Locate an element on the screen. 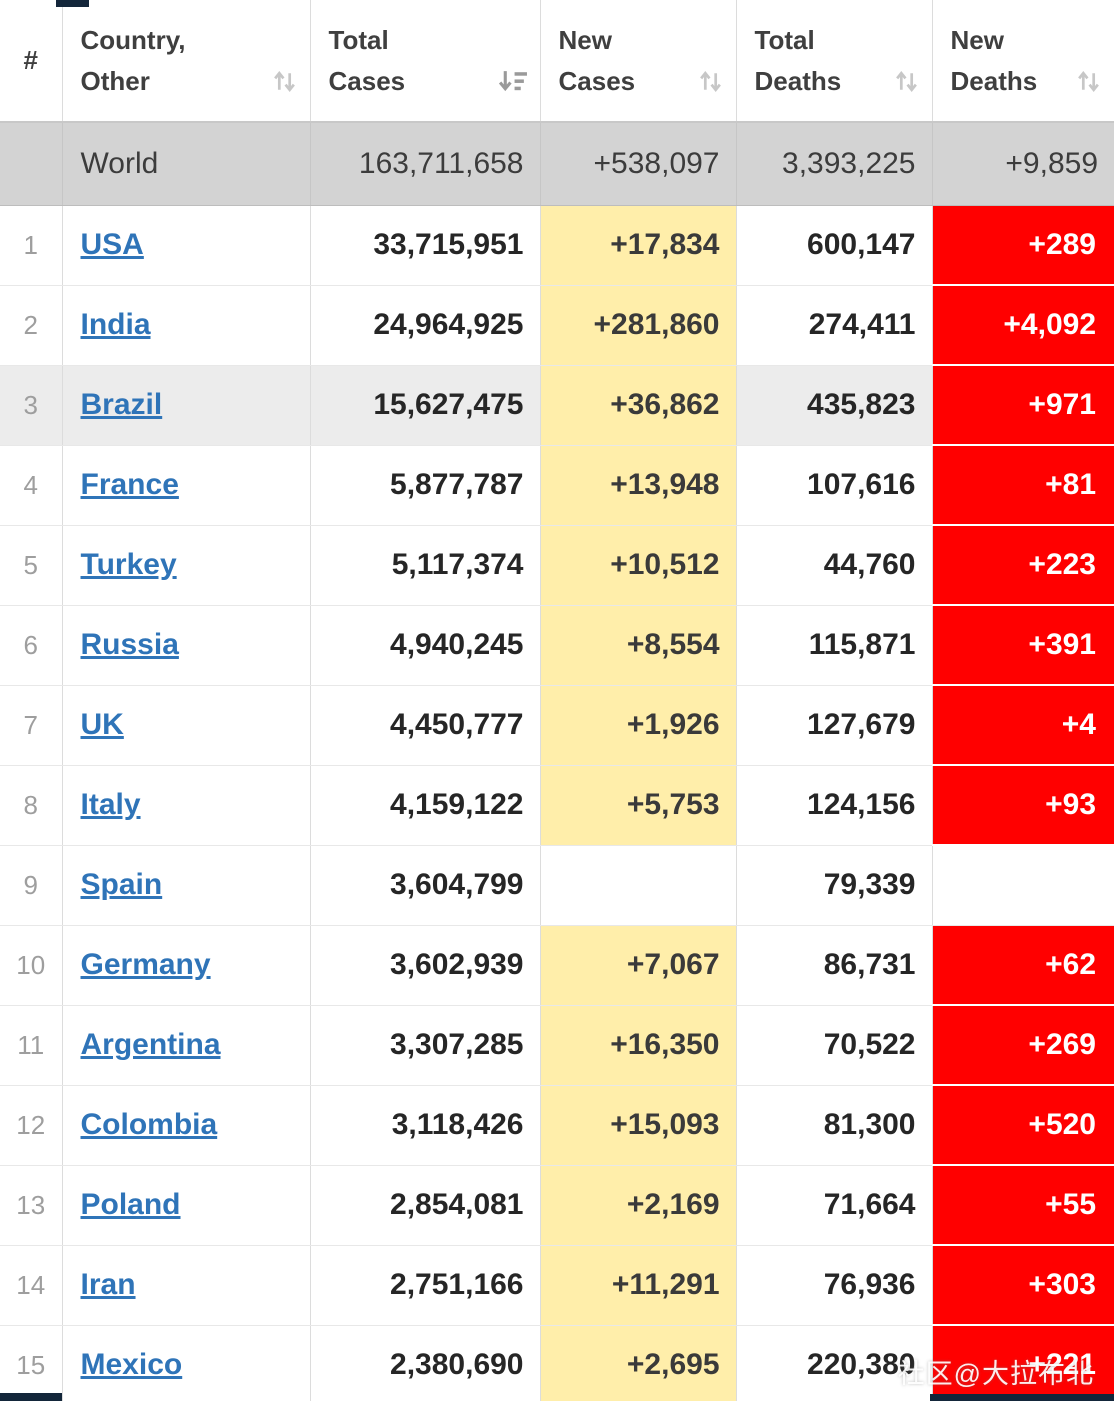 This screenshot has width=1114, height=1401. country-link: Spain is located at coordinates (121, 884).